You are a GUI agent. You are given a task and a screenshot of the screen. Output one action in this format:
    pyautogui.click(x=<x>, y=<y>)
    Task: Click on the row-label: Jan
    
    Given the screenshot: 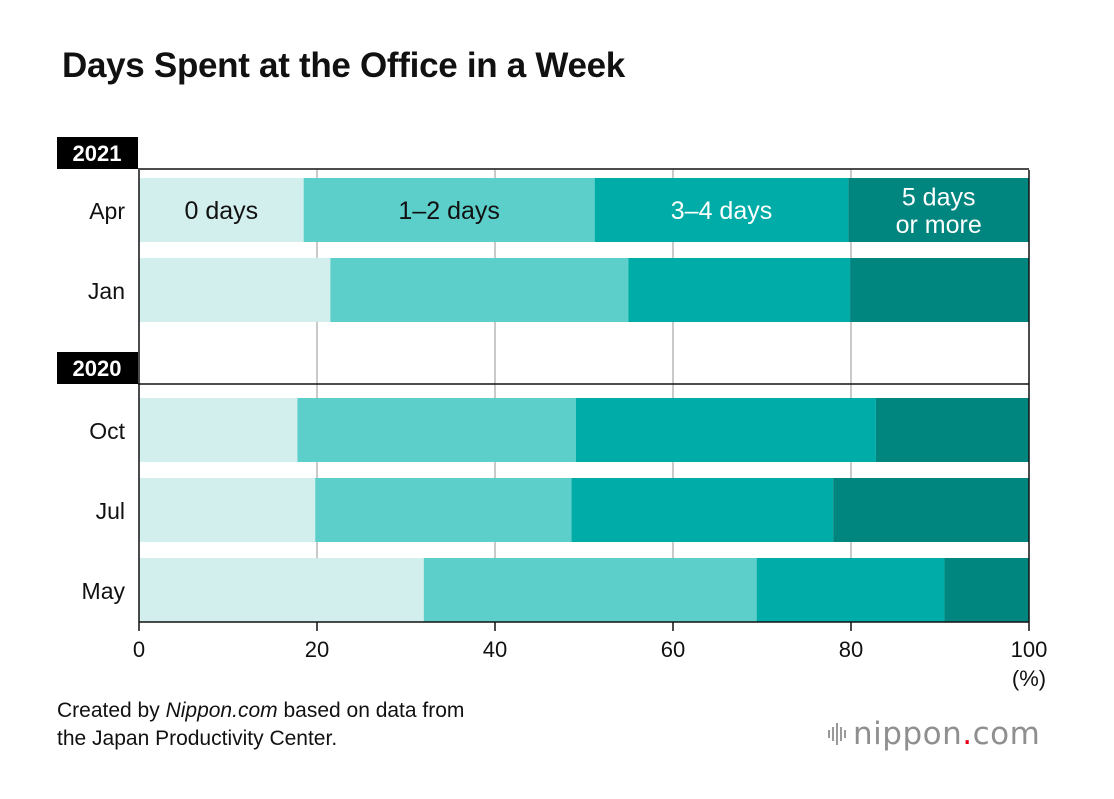 What is the action you would take?
    pyautogui.click(x=106, y=291)
    